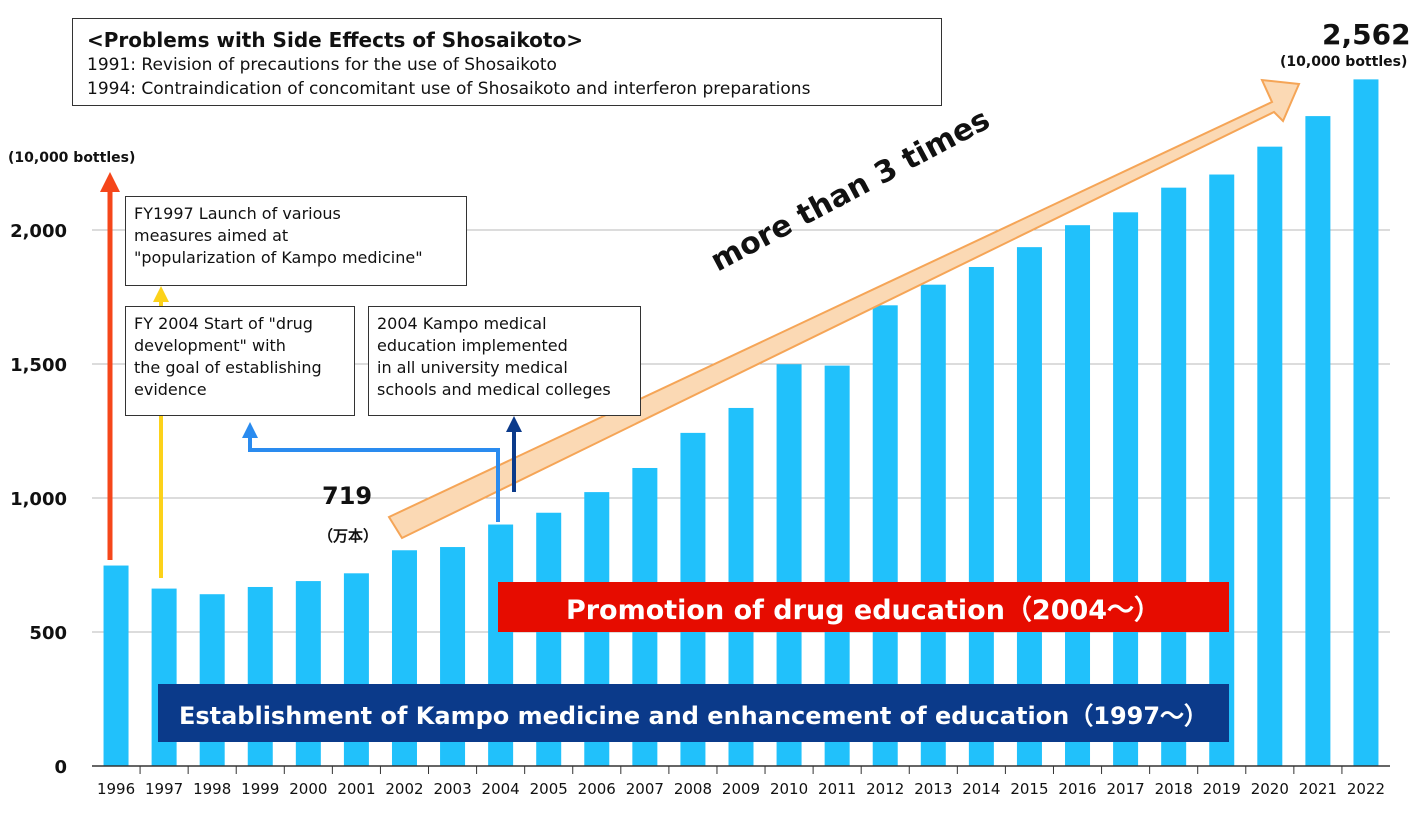 The image size is (1420, 816). Describe the element at coordinates (1318, 441) in the screenshot. I see `bar-2021` at that location.